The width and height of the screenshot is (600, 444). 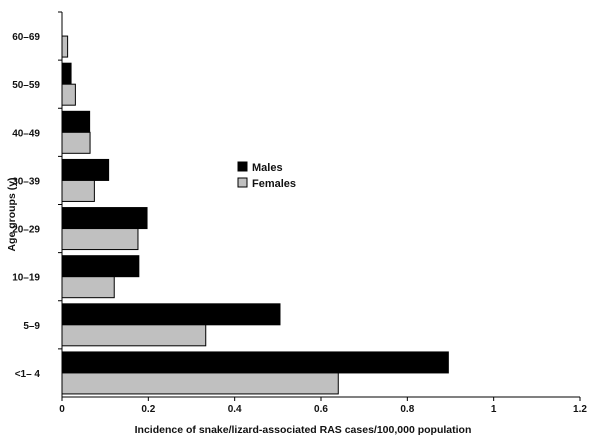 What do you see at coordinates (267, 168) in the screenshot?
I see `legend-label-males: Males` at bounding box center [267, 168].